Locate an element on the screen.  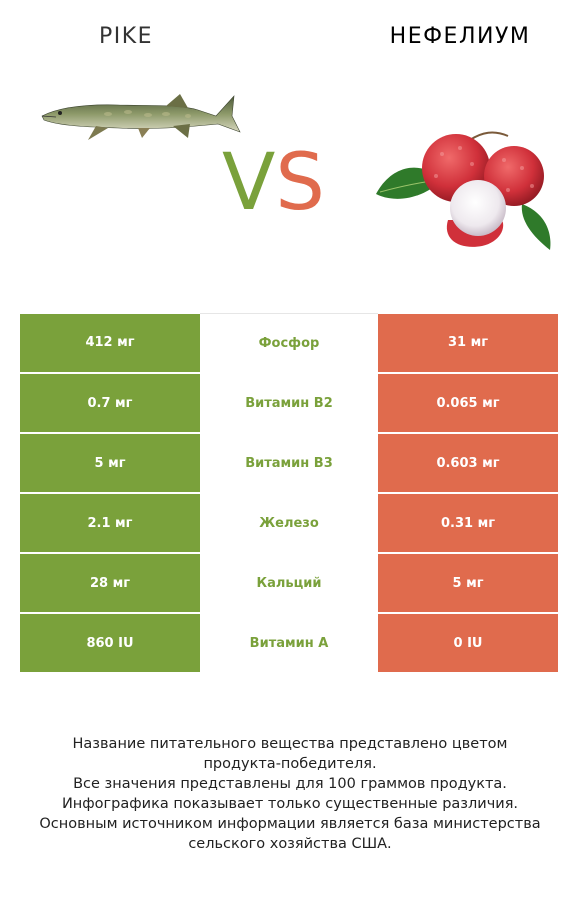
vs-label: VS is located at coordinates (287, 183).